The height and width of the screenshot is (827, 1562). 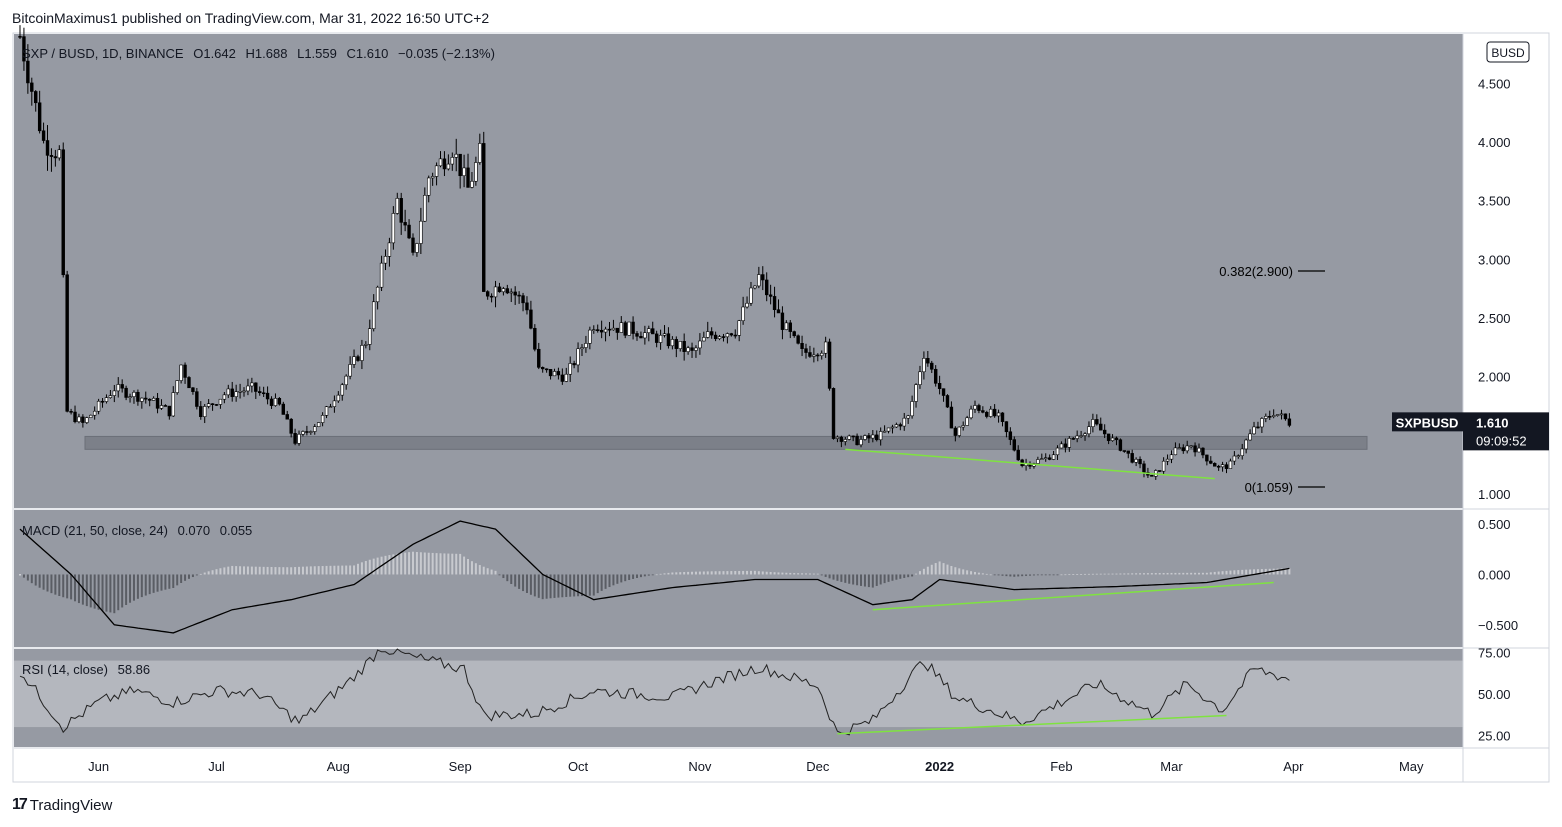 What do you see at coordinates (1427, 422) in the screenshot?
I see `last-price-symbol: SXPBUSD` at bounding box center [1427, 422].